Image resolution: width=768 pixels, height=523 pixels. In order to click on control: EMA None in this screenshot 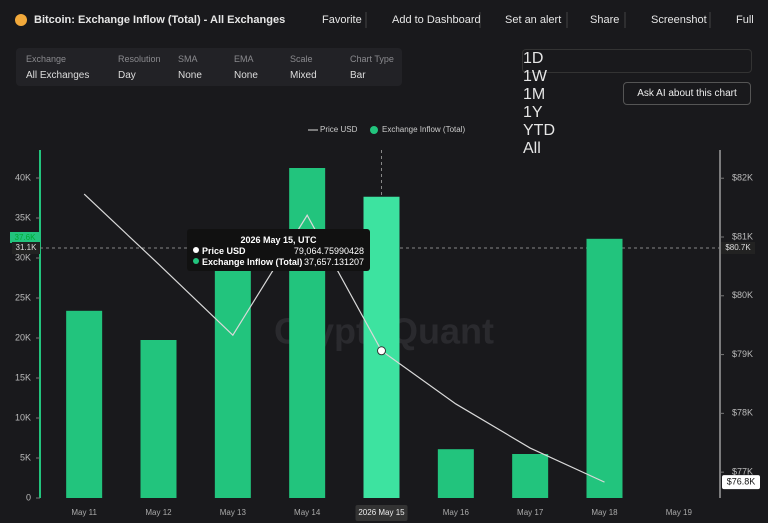, I will do `click(246, 67)`.